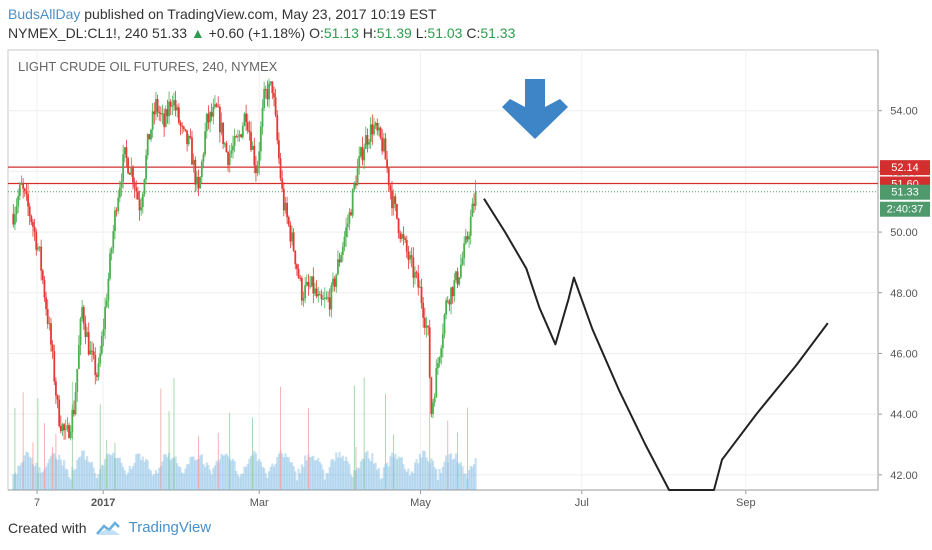 The width and height of the screenshot is (932, 550). I want to click on y-tick-label: 50.00, so click(904, 233).